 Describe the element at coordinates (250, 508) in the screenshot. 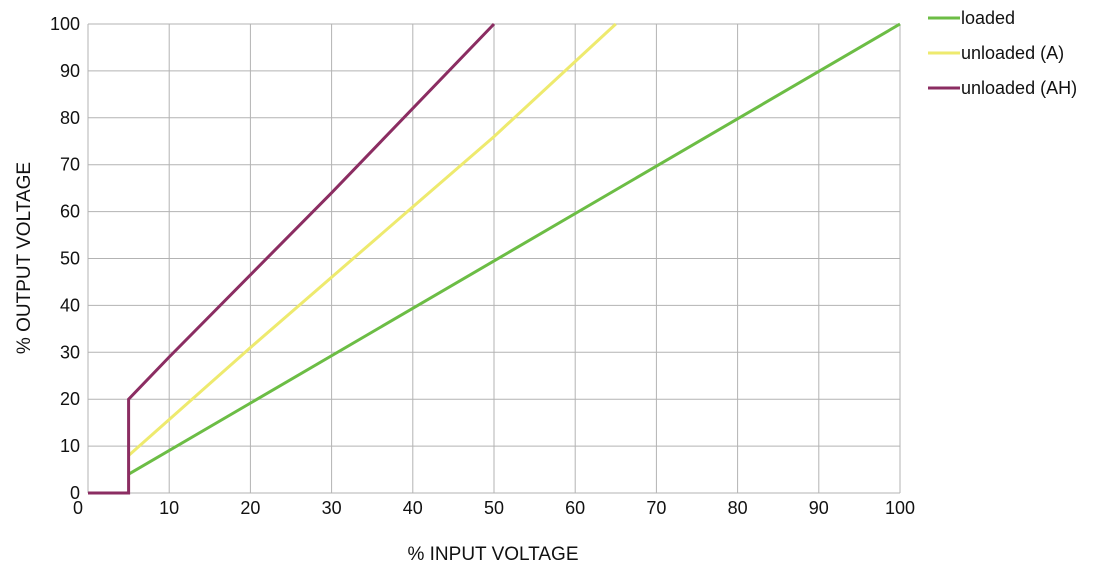

I see `x-tick-label: 20` at that location.